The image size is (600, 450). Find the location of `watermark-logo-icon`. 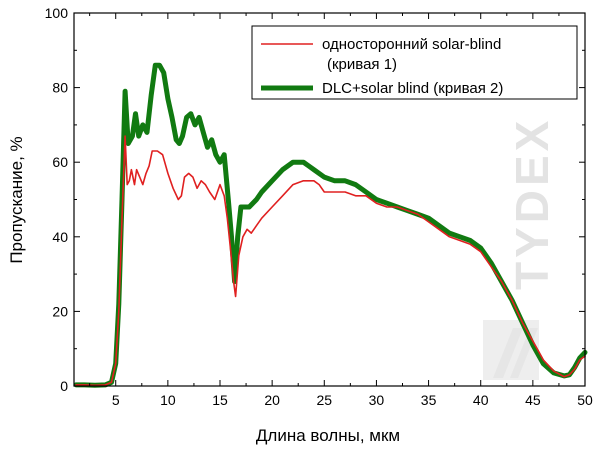

watermark-logo-icon is located at coordinates (511, 350).